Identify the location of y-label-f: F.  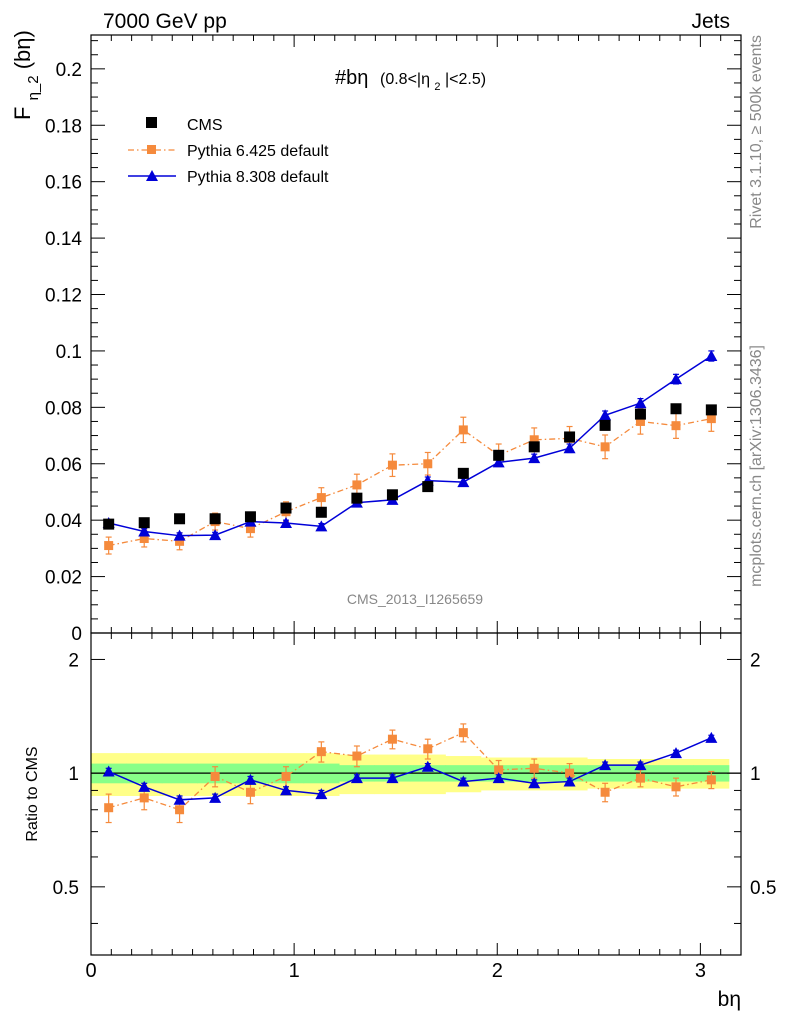
(22, 113).